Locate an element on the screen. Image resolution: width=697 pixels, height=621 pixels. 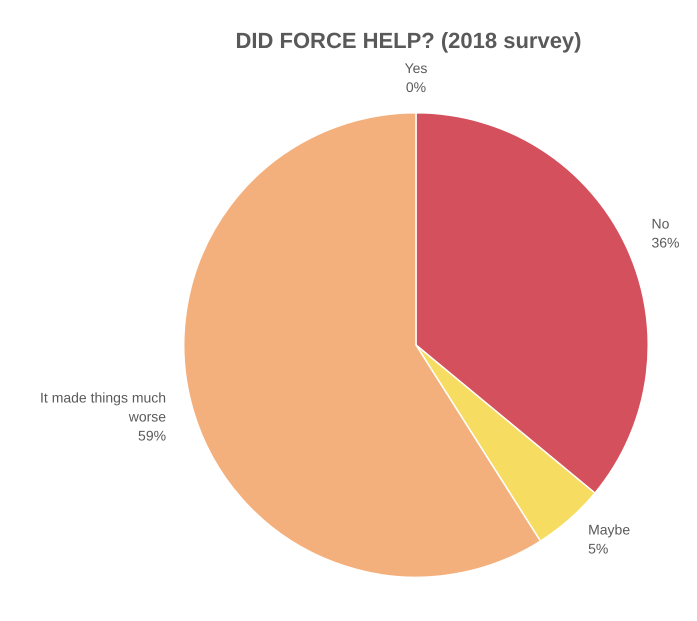
slice-label: No is located at coordinates (660, 224).